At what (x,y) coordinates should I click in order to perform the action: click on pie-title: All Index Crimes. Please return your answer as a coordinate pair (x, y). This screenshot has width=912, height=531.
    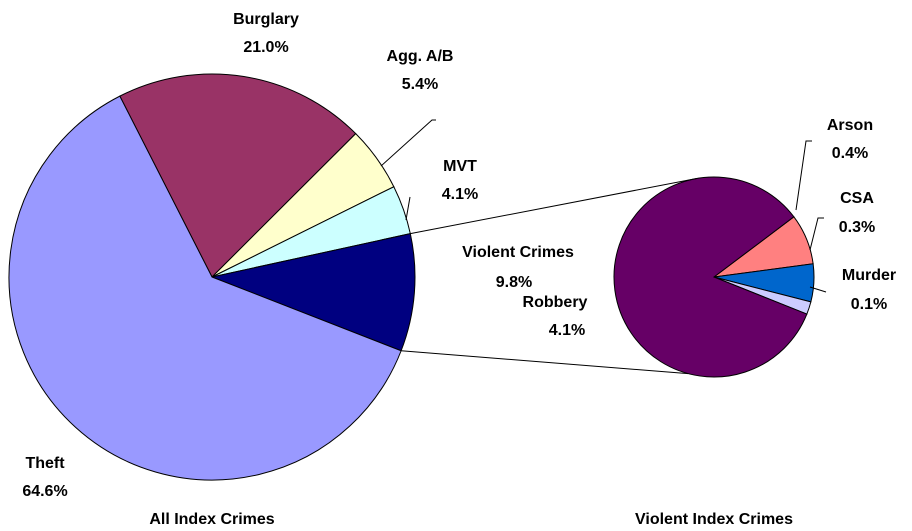
    Looking at the image, I should click on (211, 519).